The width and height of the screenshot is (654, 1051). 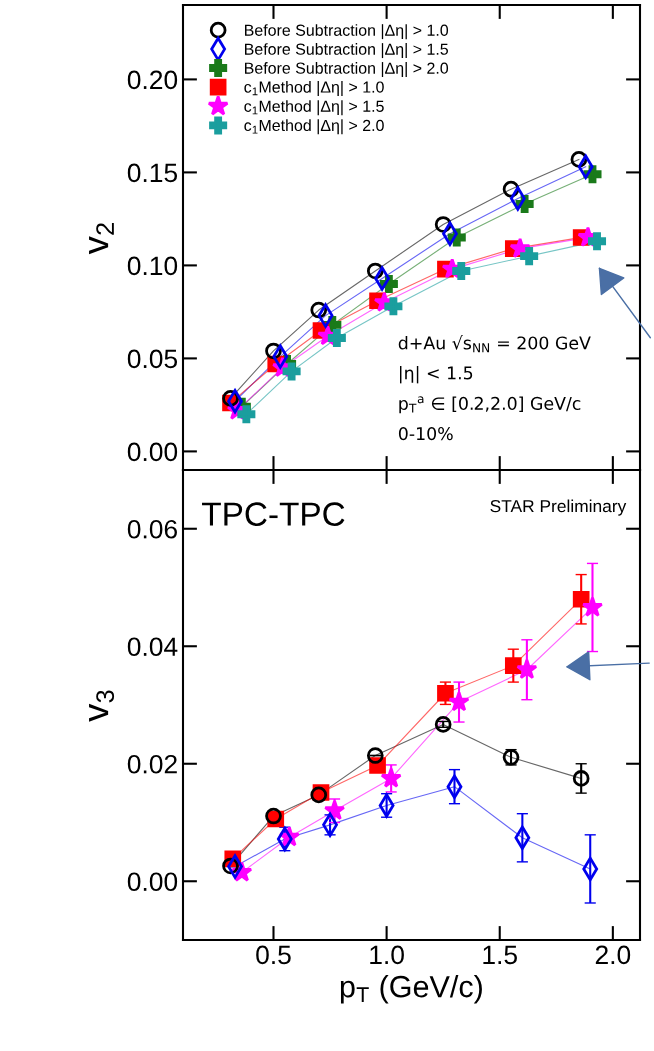 I want to click on legend-label: Before Subtraction |Δη| > 1.5, so click(x=347, y=51).